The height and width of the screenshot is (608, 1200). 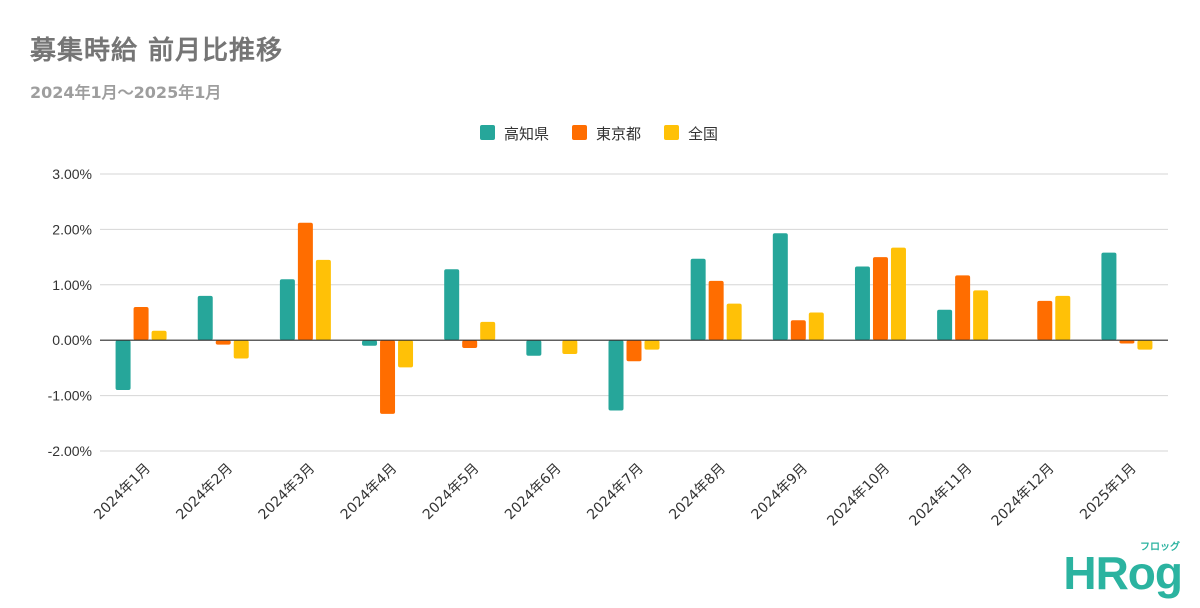 What do you see at coordinates (369, 492) in the screenshot?
I see `x-tick-label: 2024年4月` at bounding box center [369, 492].